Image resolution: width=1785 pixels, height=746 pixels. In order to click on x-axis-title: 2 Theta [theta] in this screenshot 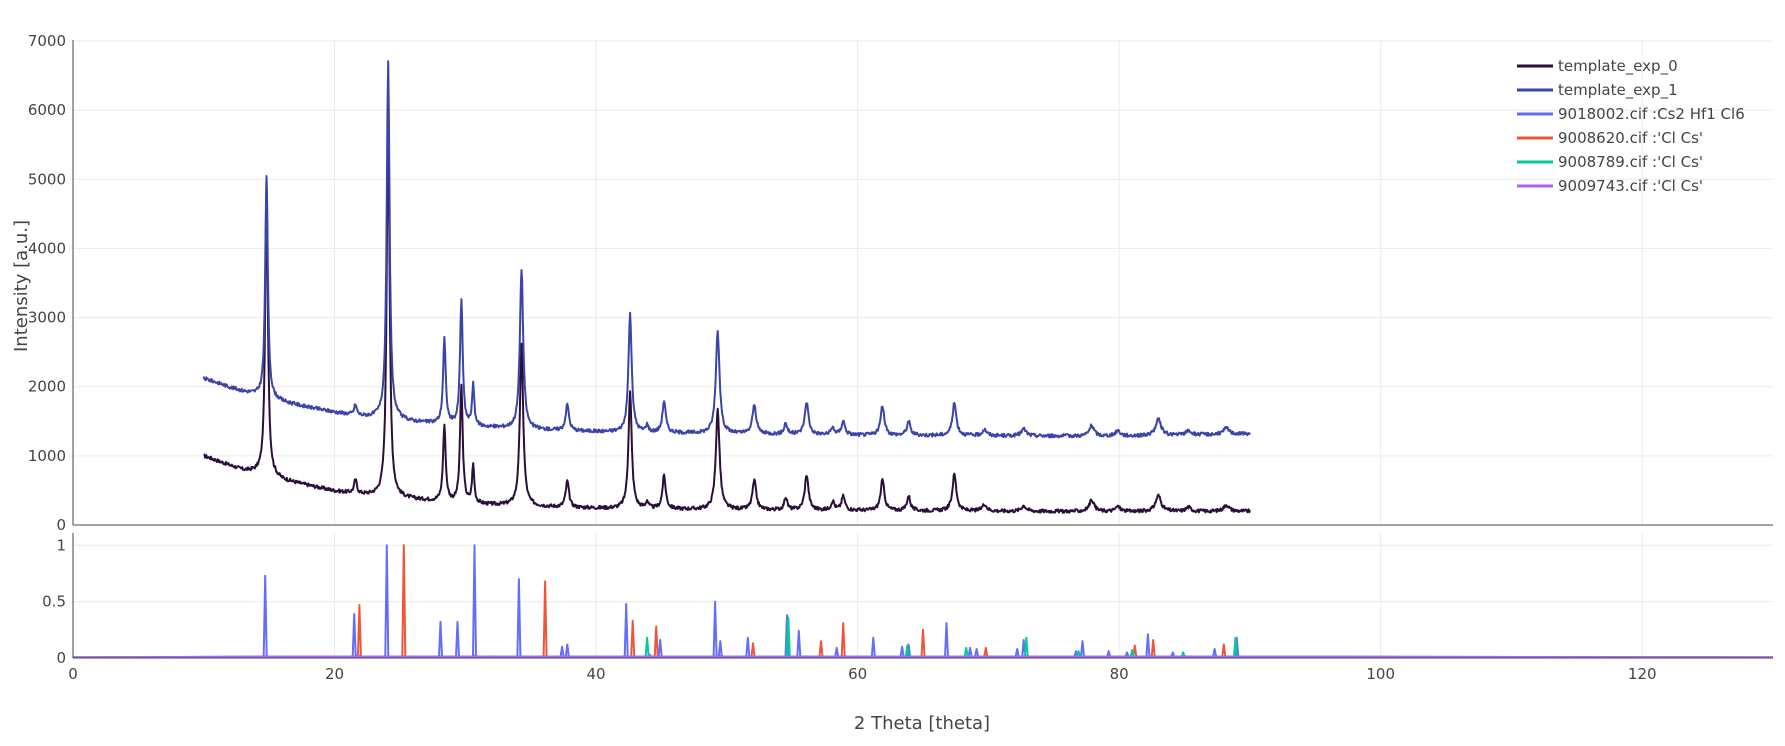, I will do `click(922, 723)`.